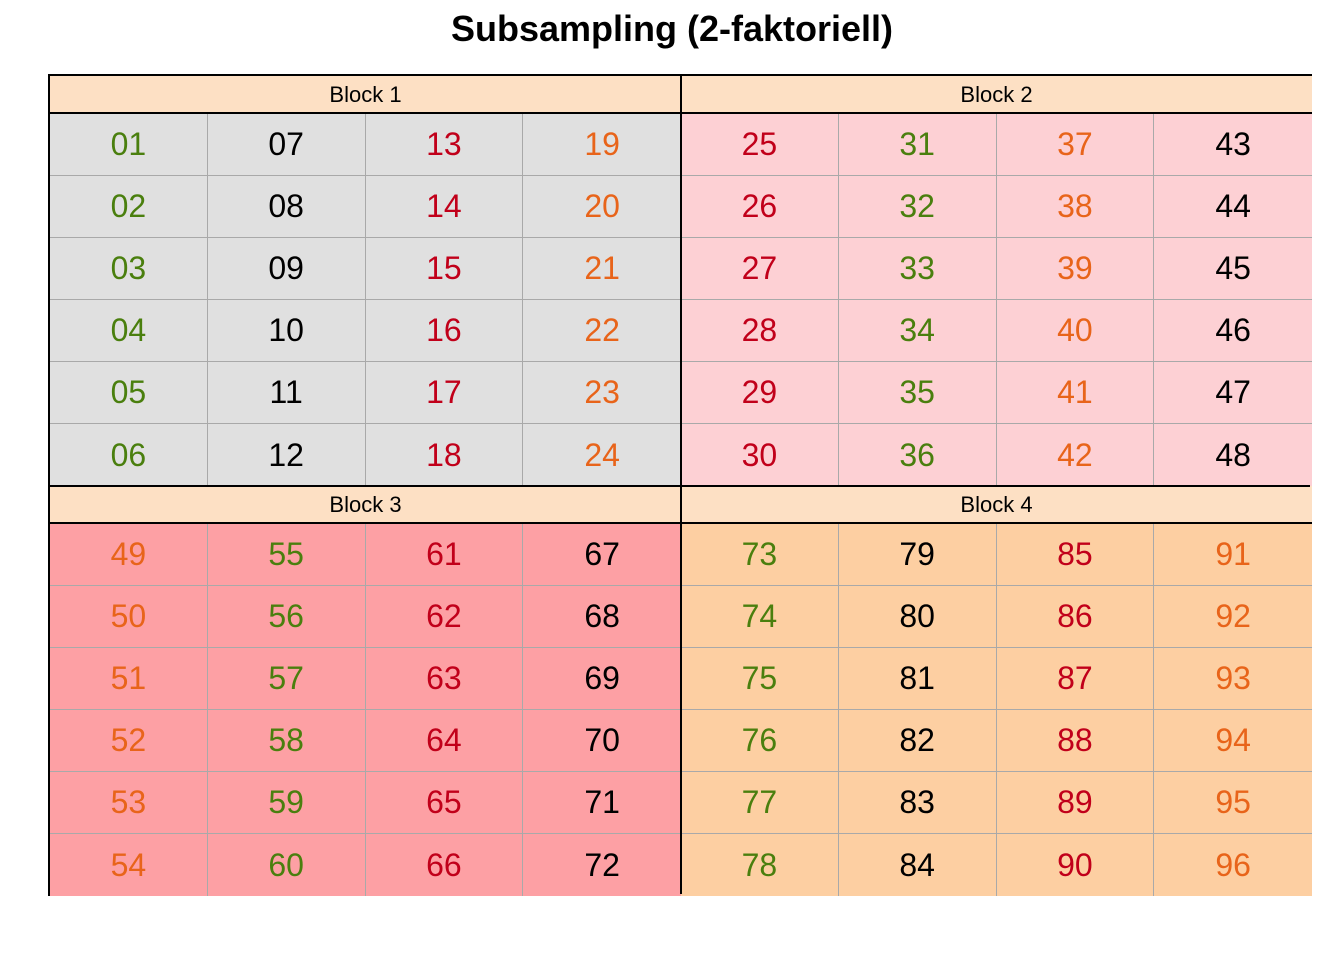 Image resolution: width=1344 pixels, height=960 pixels. Describe the element at coordinates (760, 865) in the screenshot. I see `sample-cell: 78` at that location.